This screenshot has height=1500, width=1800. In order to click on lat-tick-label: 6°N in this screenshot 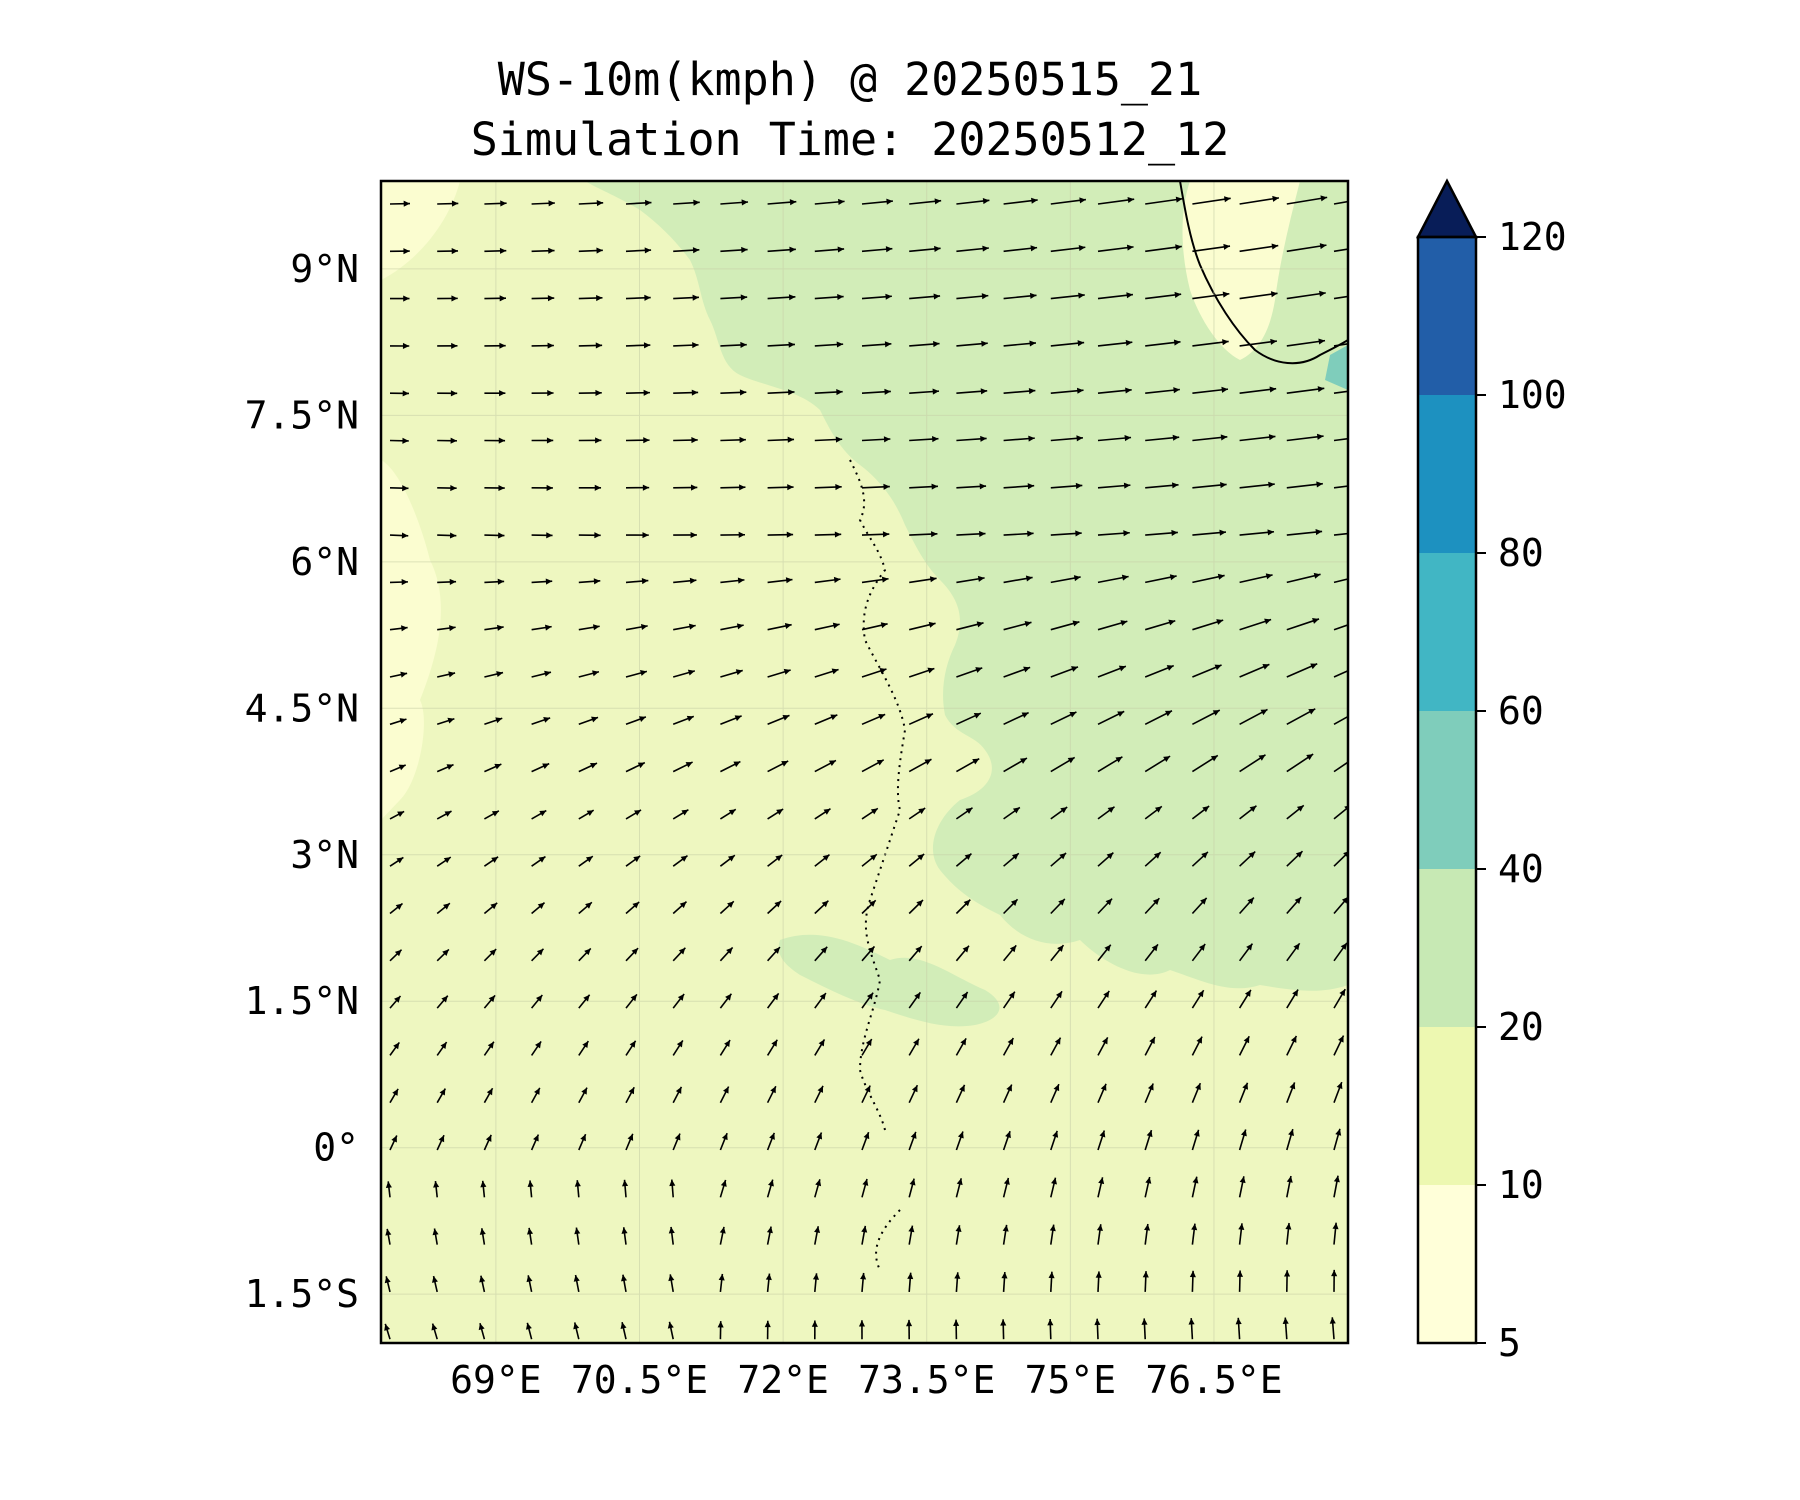, I will do `click(324, 562)`.